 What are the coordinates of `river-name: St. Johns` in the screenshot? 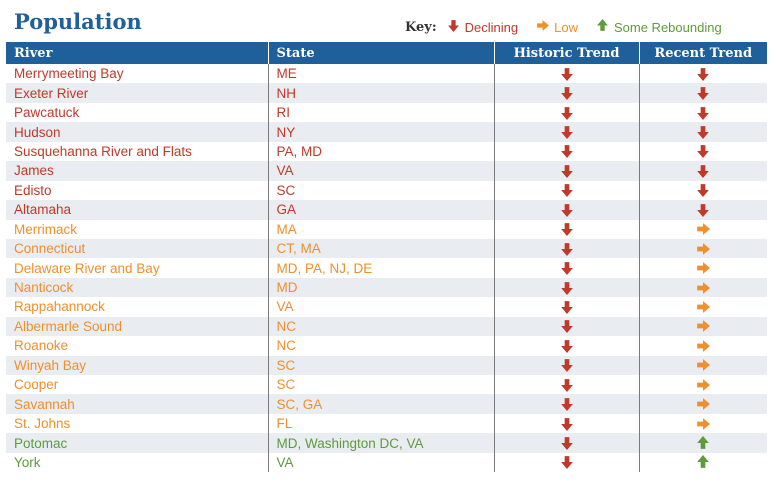 It's located at (137, 423).